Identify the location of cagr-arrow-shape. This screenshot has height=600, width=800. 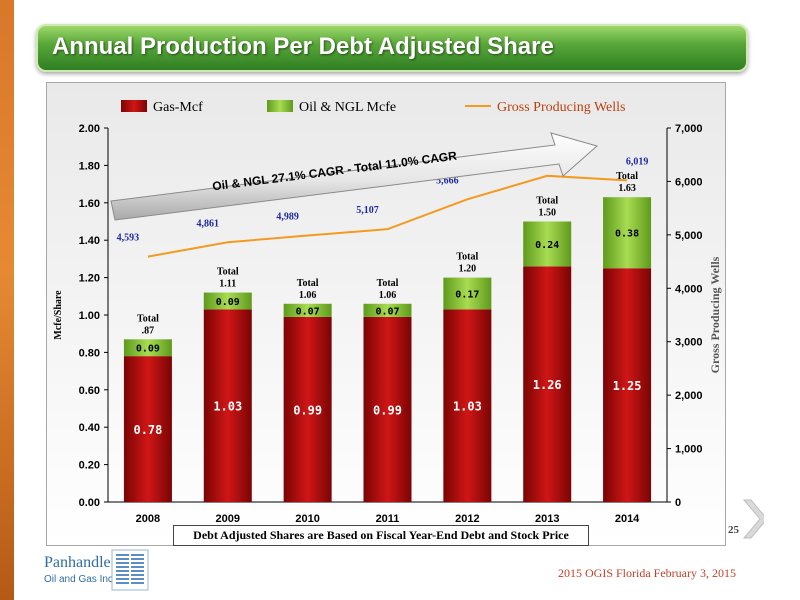
(354, 176).